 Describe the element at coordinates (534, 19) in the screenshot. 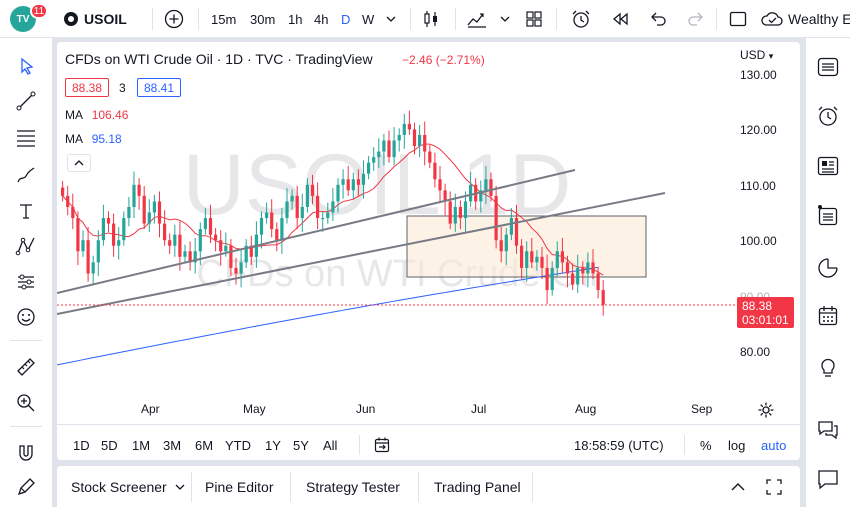

I see `layout-button` at that location.